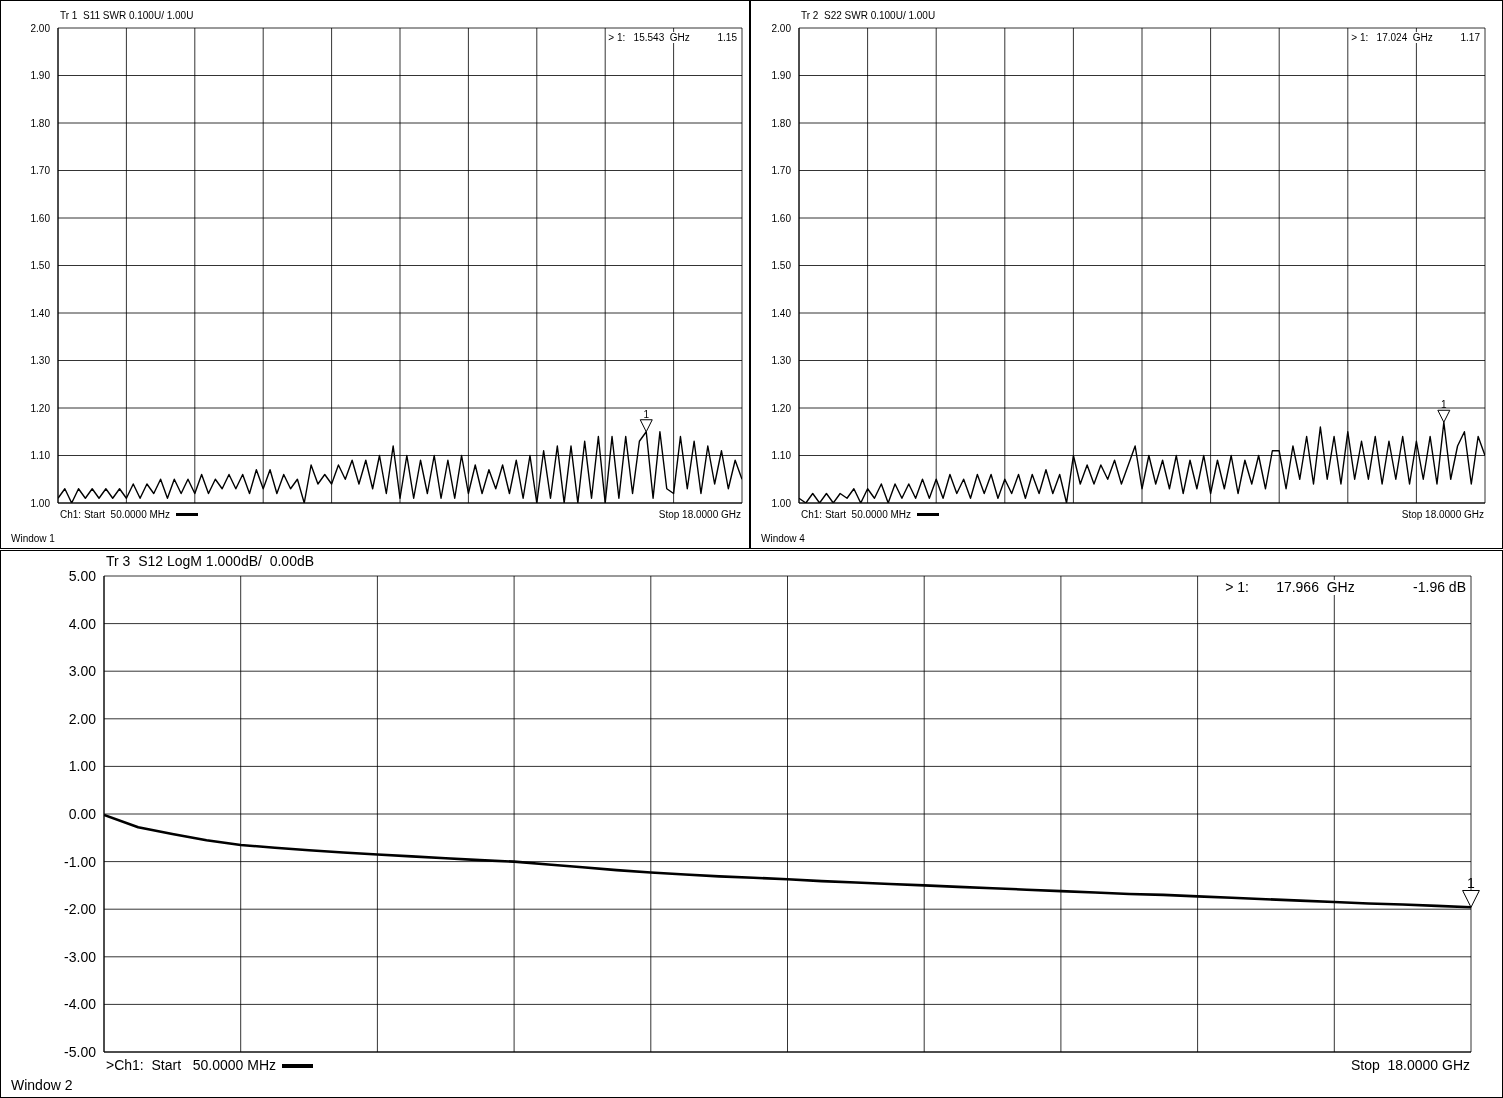 The image size is (1503, 1098). What do you see at coordinates (127, 15) in the screenshot?
I see `chart-title: Tr 1 S11 SWR 0.100U/ 1.00U` at bounding box center [127, 15].